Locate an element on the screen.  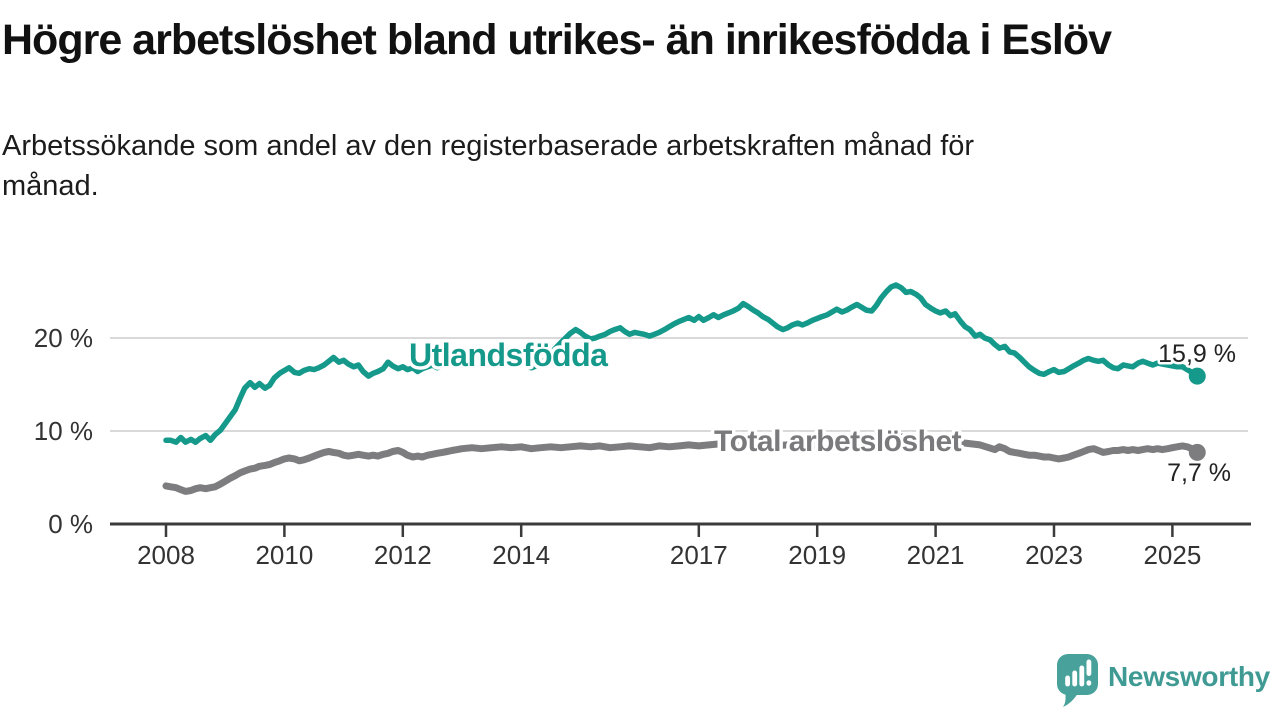
y-tick-label: 10 % is located at coordinates (63, 431).